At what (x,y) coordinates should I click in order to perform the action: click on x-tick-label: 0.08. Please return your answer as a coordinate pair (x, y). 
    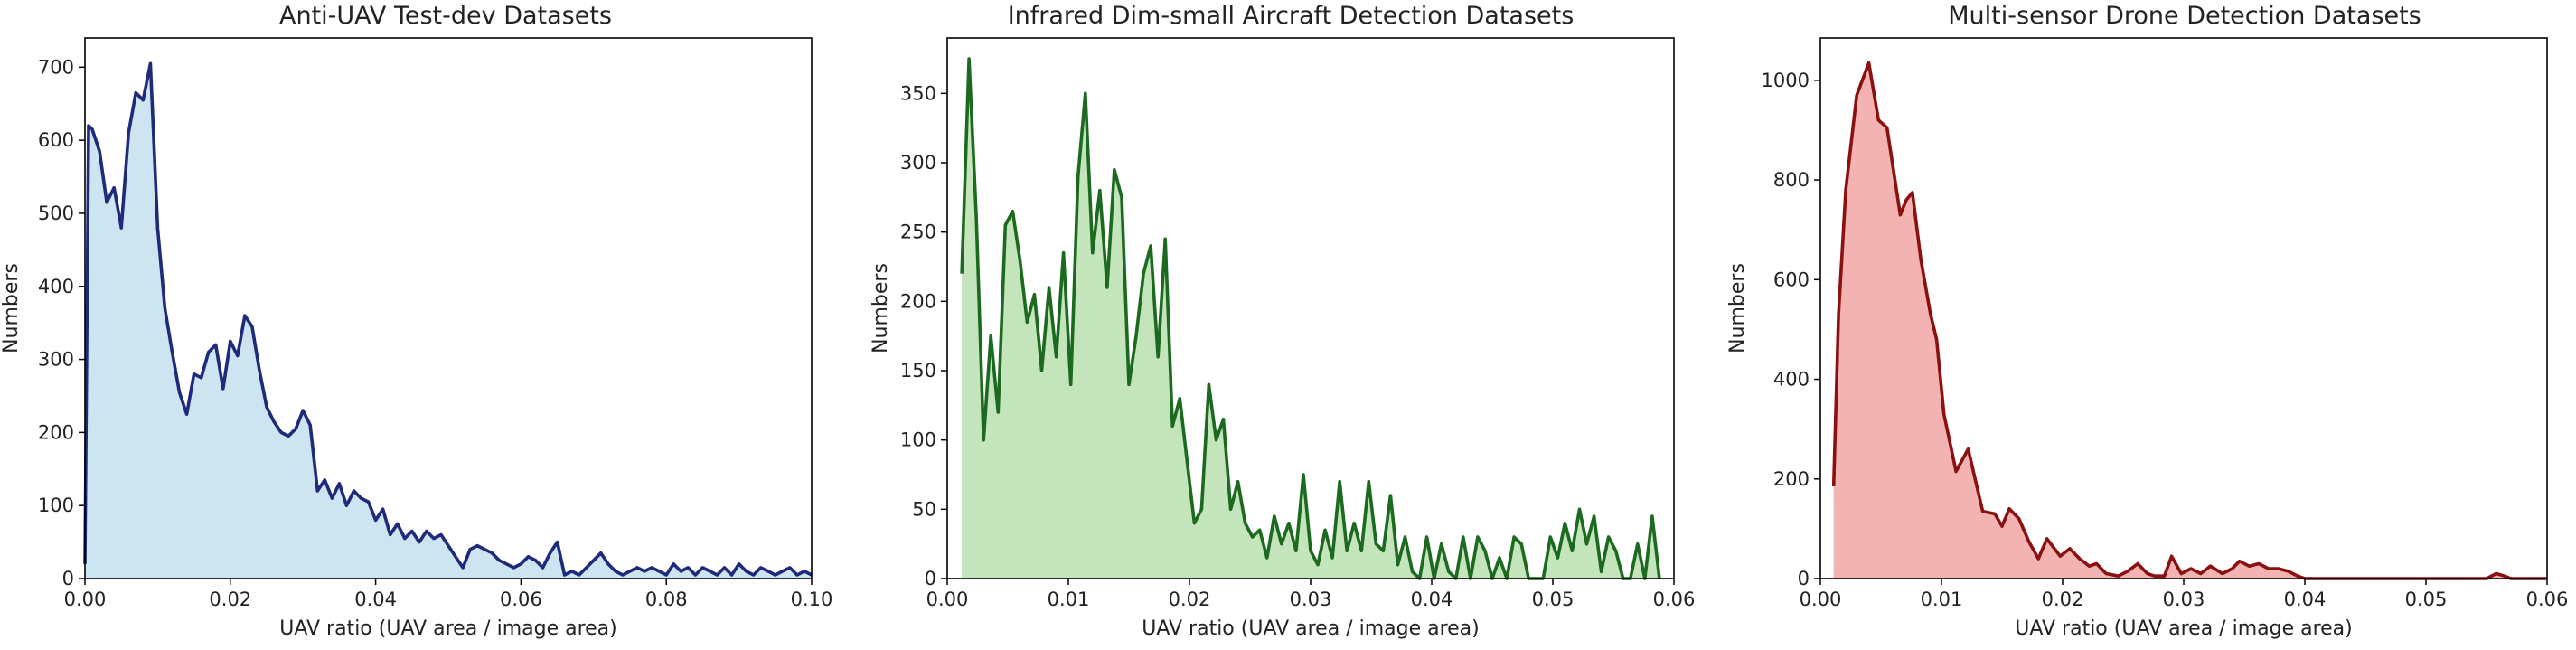
    Looking at the image, I should click on (666, 599).